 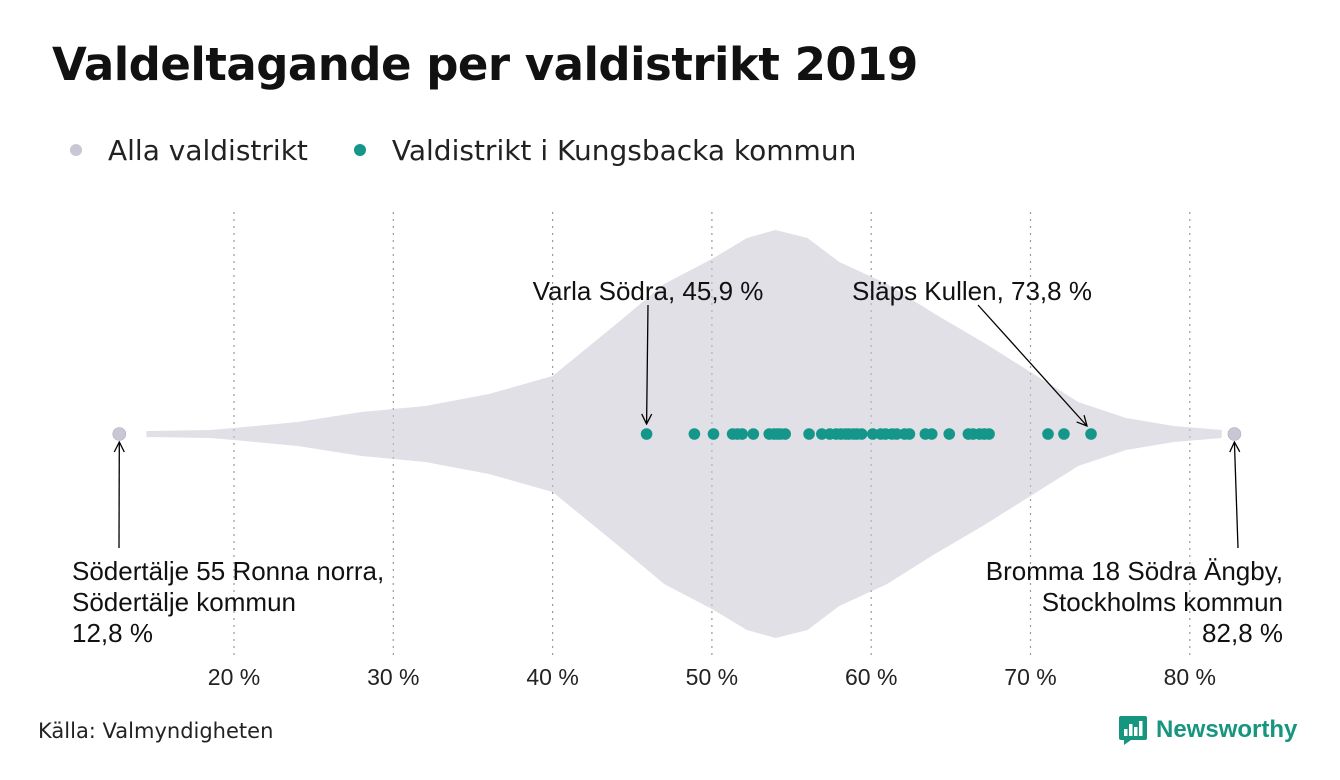 I want to click on x-tick-label: 40 %, so click(x=552, y=677).